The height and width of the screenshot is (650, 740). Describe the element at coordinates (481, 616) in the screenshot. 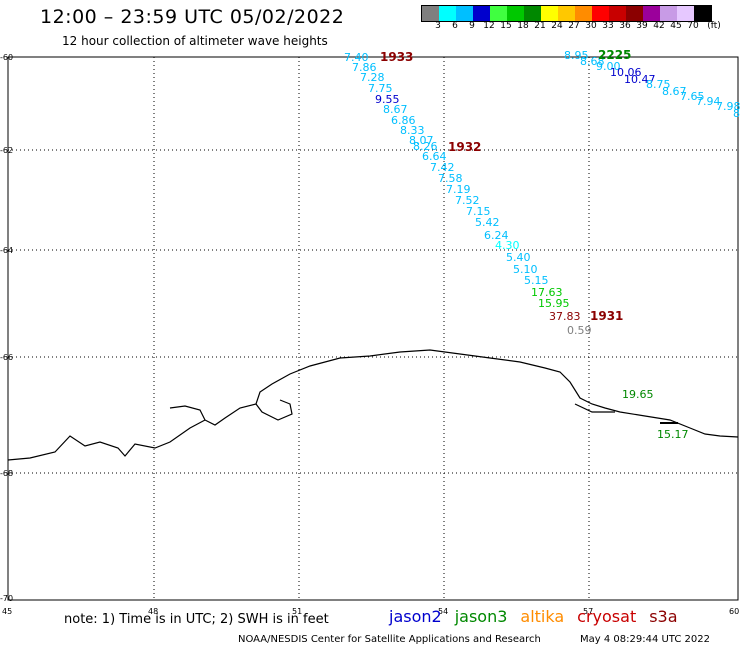

I see `satellite-jason3: jason3` at that location.